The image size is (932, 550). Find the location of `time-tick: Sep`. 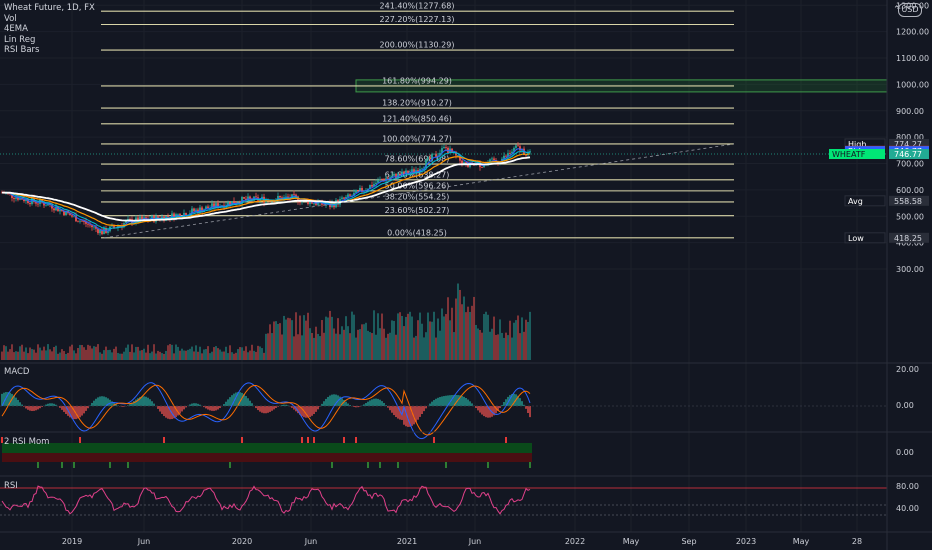

time-tick: Sep is located at coordinates (688, 541).